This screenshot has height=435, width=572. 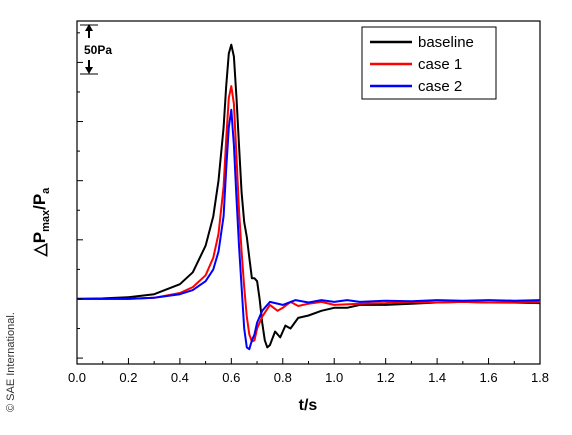 What do you see at coordinates (231, 377) in the screenshot?
I see `x-tick-label: 0.6` at bounding box center [231, 377].